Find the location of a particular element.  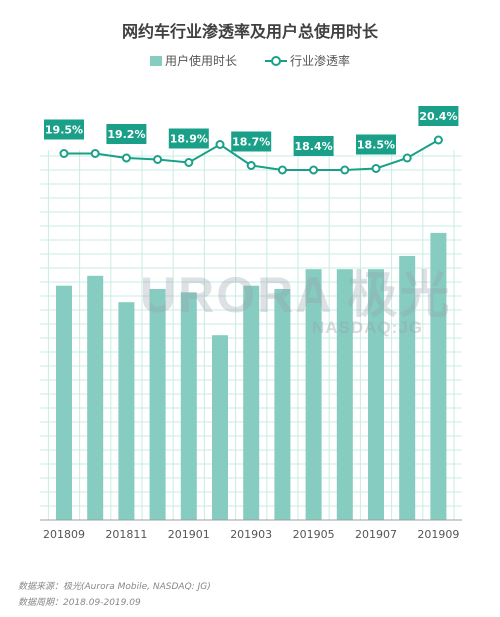

legend: 用户使用时长 行业渗透率 is located at coordinates (250, 61).